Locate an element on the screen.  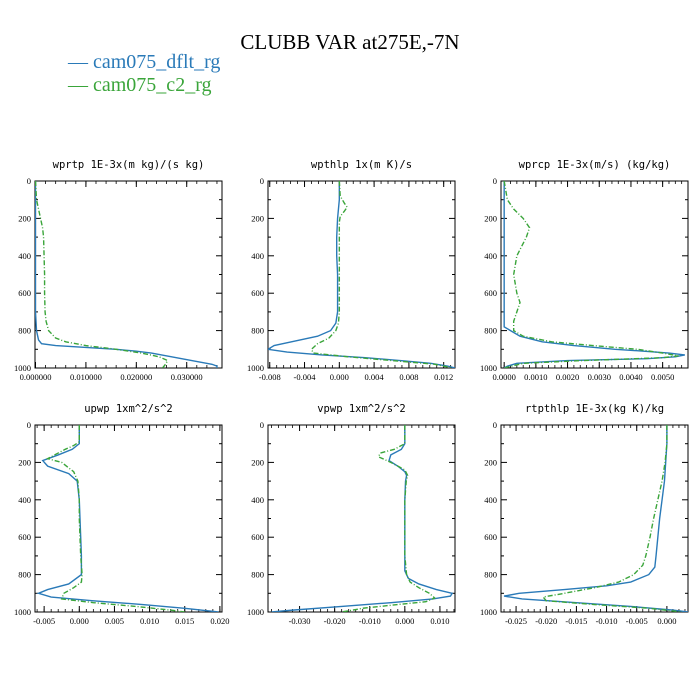
x-tick-label: 0.0030 is located at coordinates (599, 377).